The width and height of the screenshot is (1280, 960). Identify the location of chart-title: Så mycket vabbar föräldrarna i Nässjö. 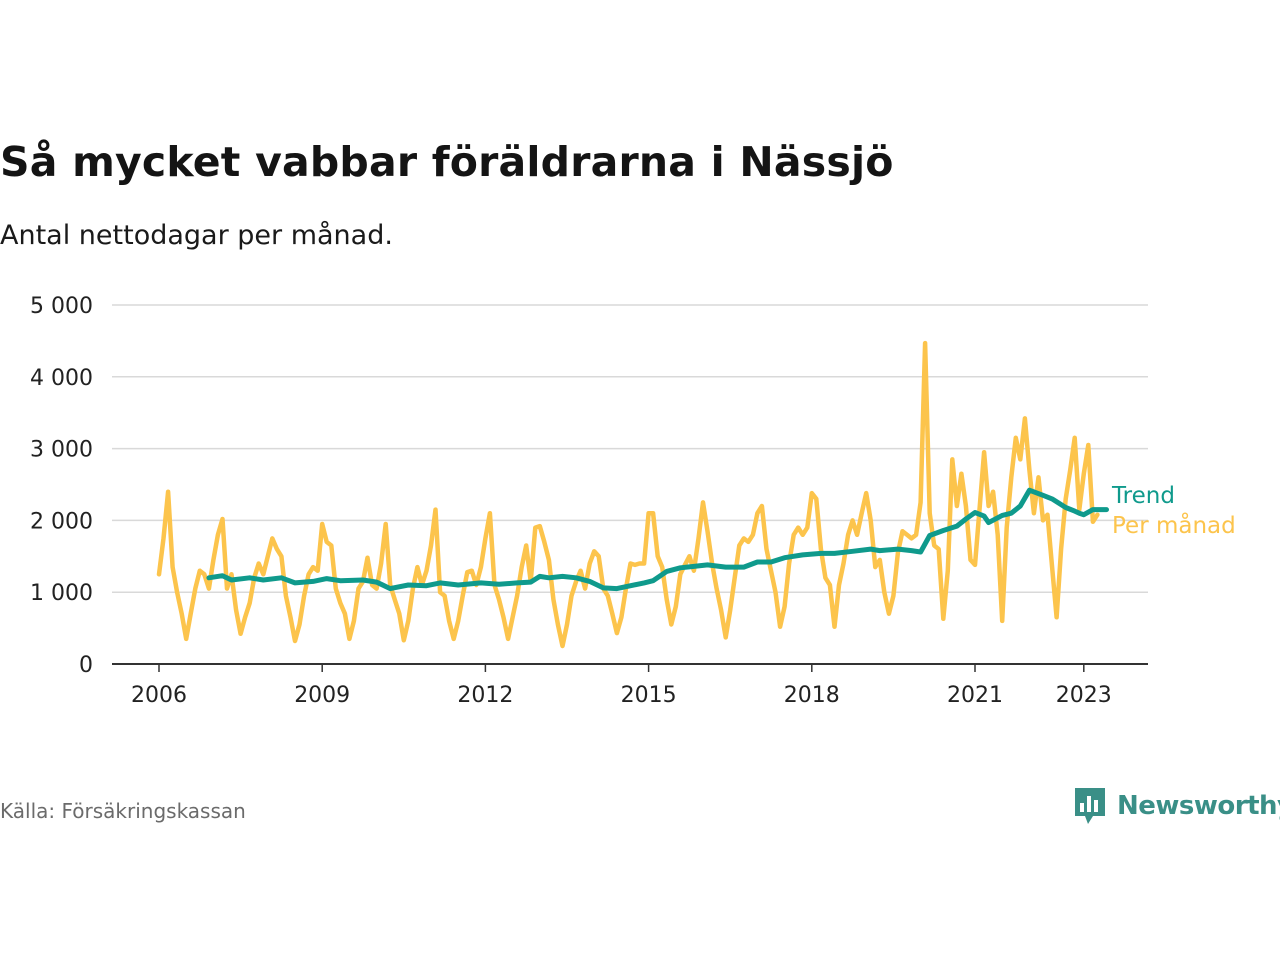
(447, 162).